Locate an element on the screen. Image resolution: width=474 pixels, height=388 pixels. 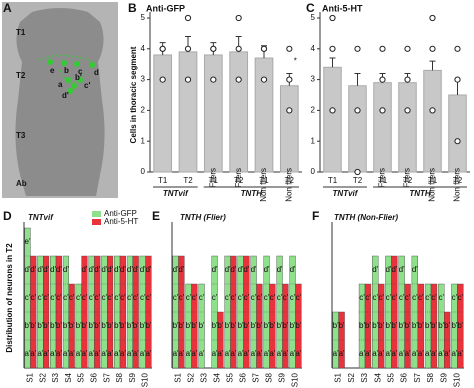
segment-label: T1 is located at coordinates (21, 32).